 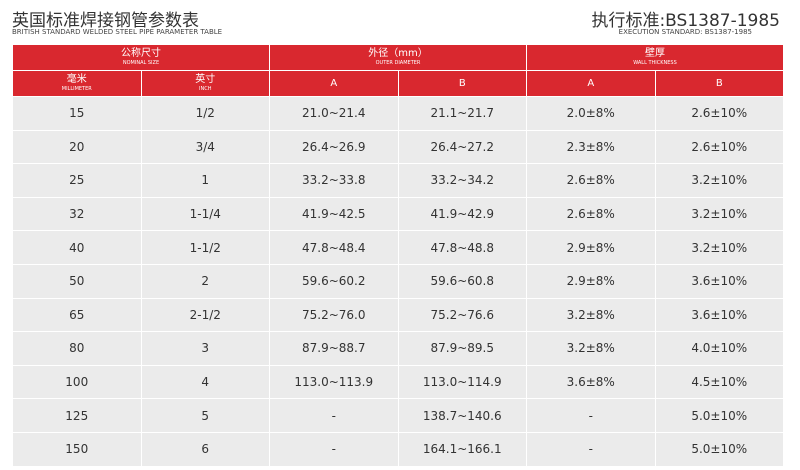 I want to click on cell: 113.0~114.9, so click(x=462, y=382).